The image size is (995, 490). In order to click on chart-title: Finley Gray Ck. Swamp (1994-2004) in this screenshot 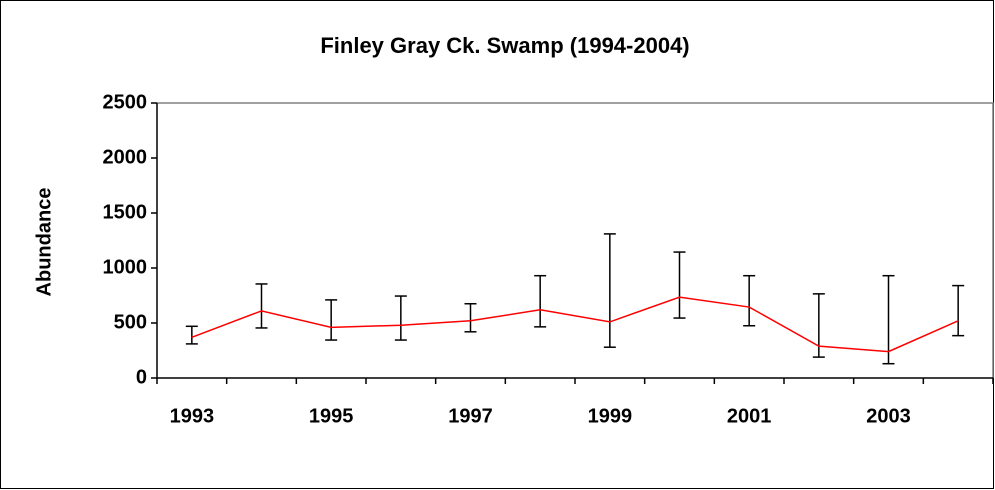, I will do `click(504, 45)`.